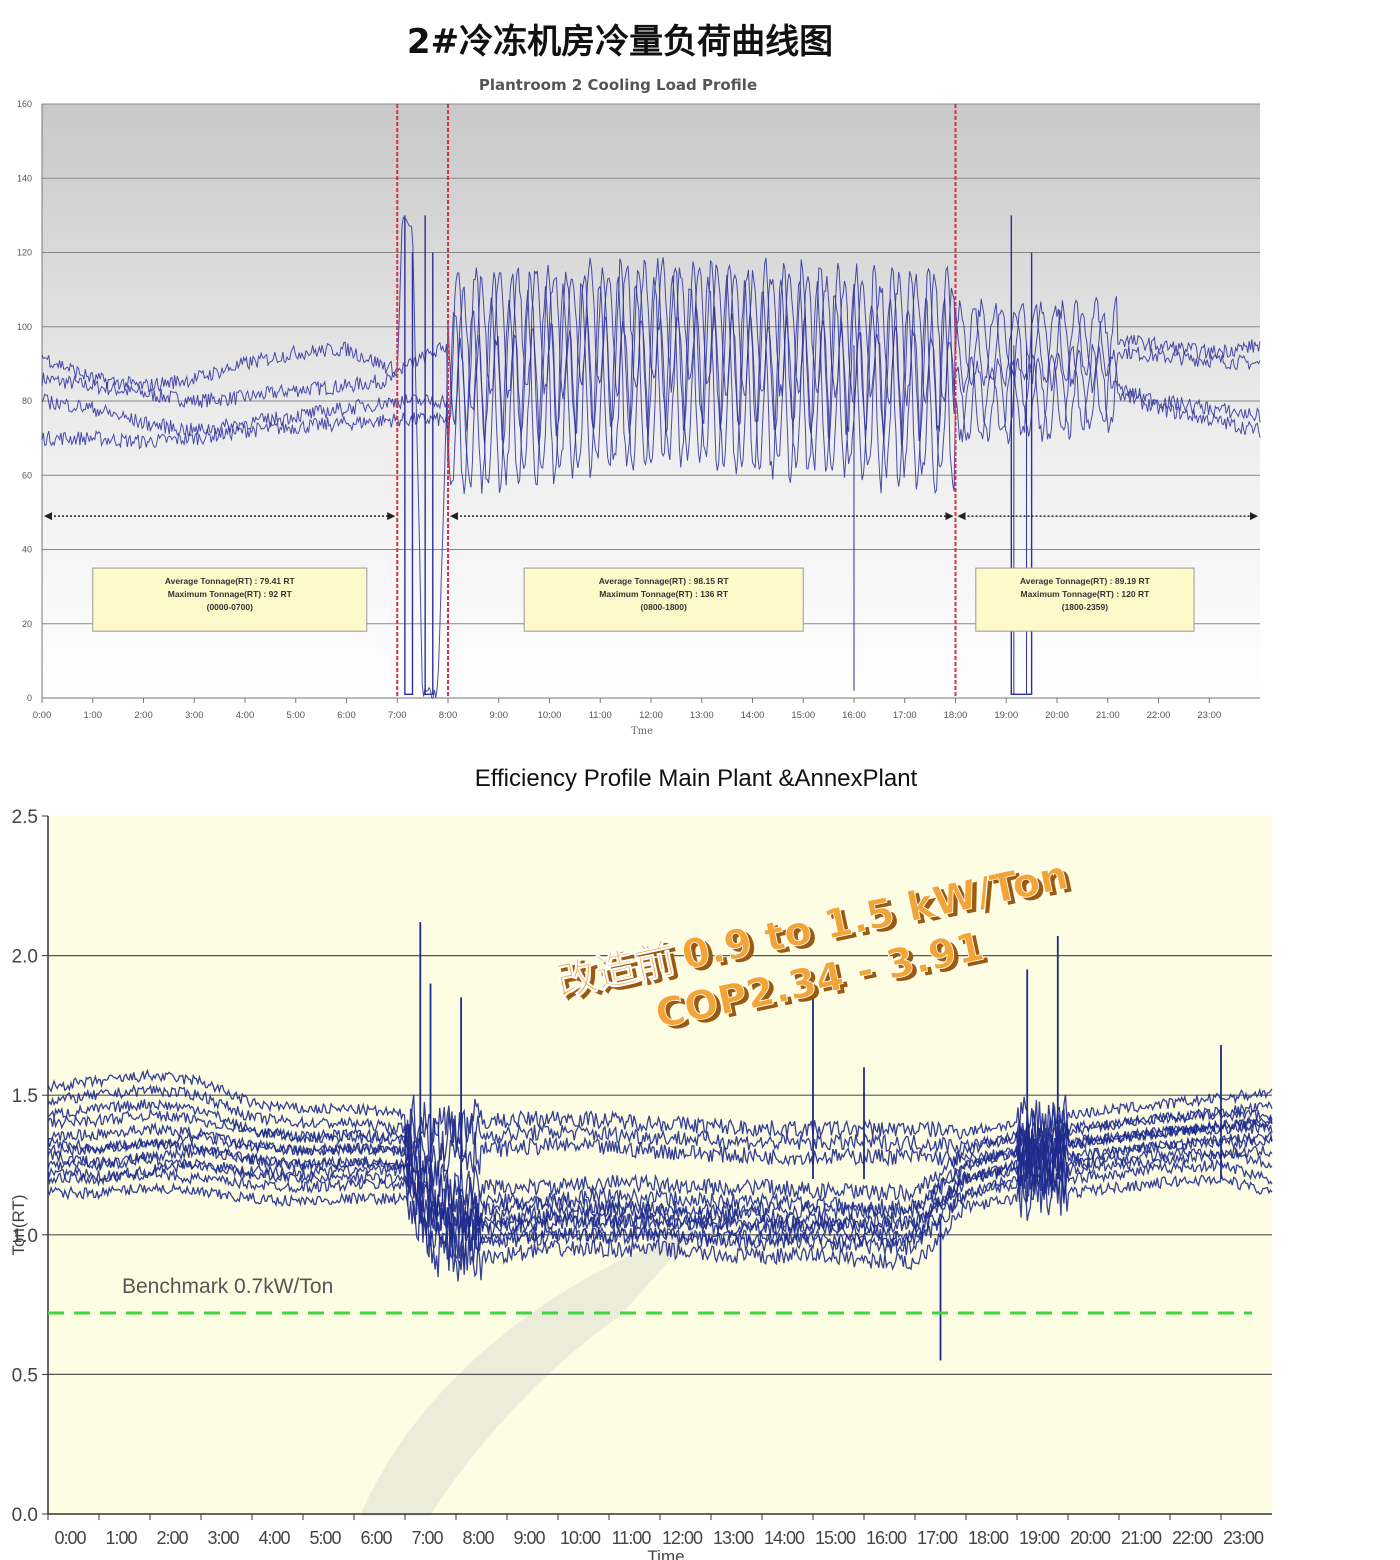 Image resolution: width=1400 pixels, height=1560 pixels. Describe the element at coordinates (230, 581) in the screenshot. I see `annotation-average: Average Tonnage(RT) : 79.41 RT` at that location.